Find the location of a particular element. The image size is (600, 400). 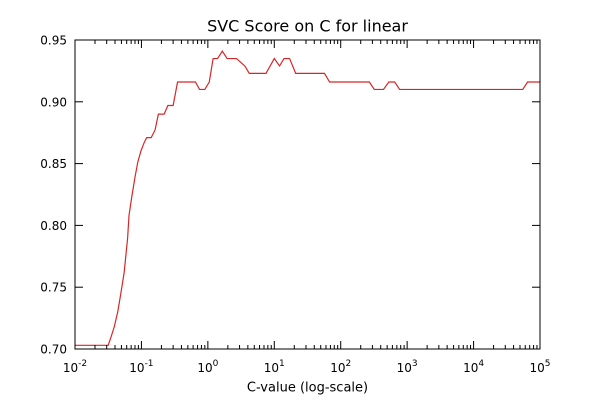

x-tick-label: 10⁴ is located at coordinates (473, 367).